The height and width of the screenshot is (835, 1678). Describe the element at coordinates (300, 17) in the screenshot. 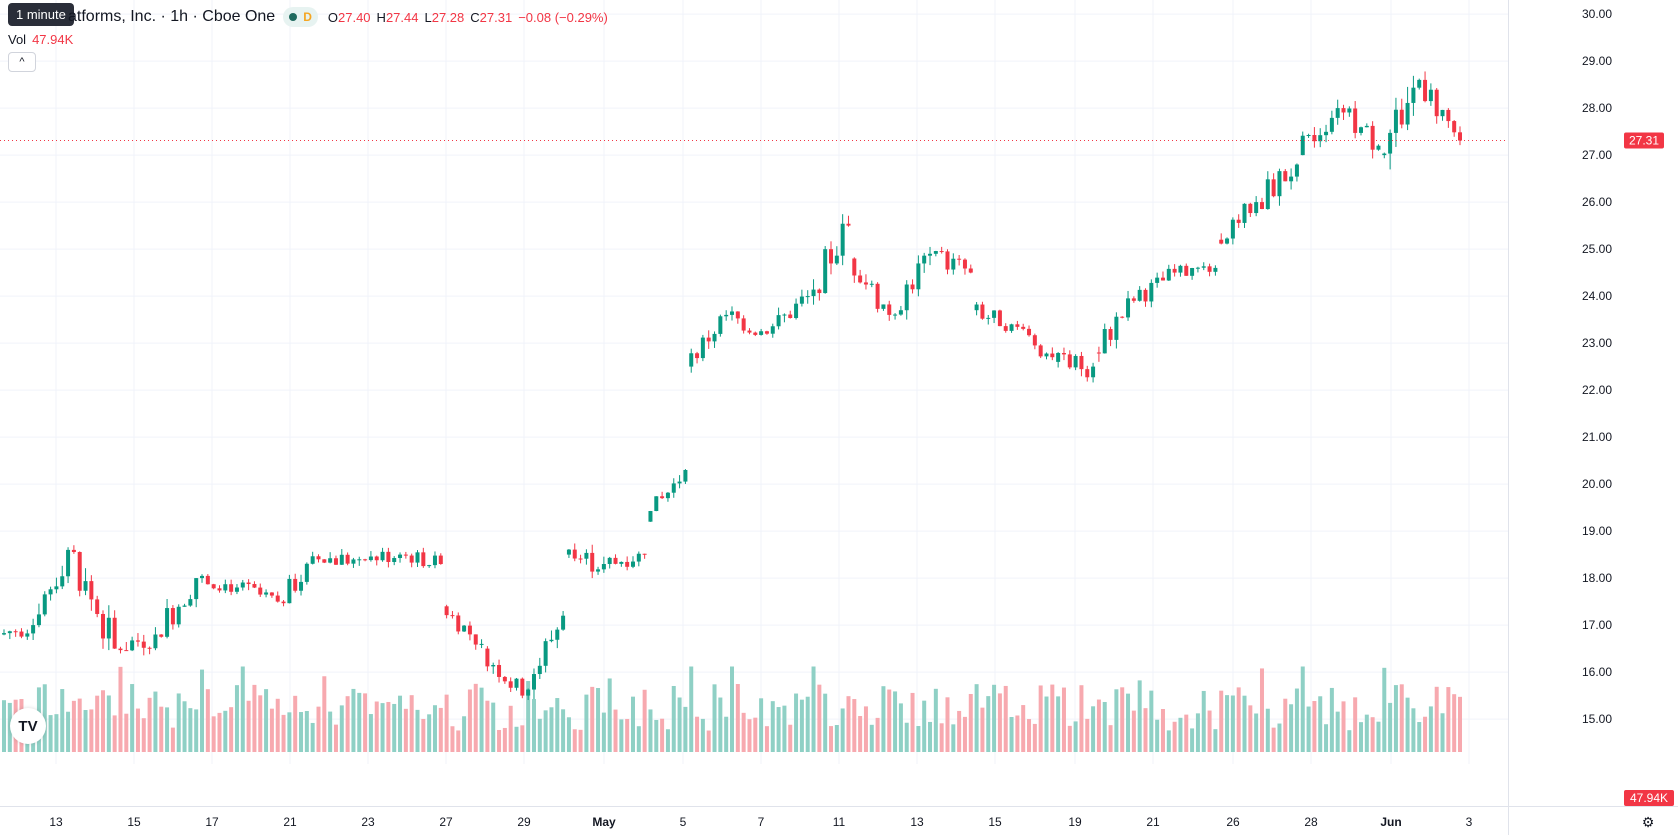

I see `market-status-pill: D` at that location.